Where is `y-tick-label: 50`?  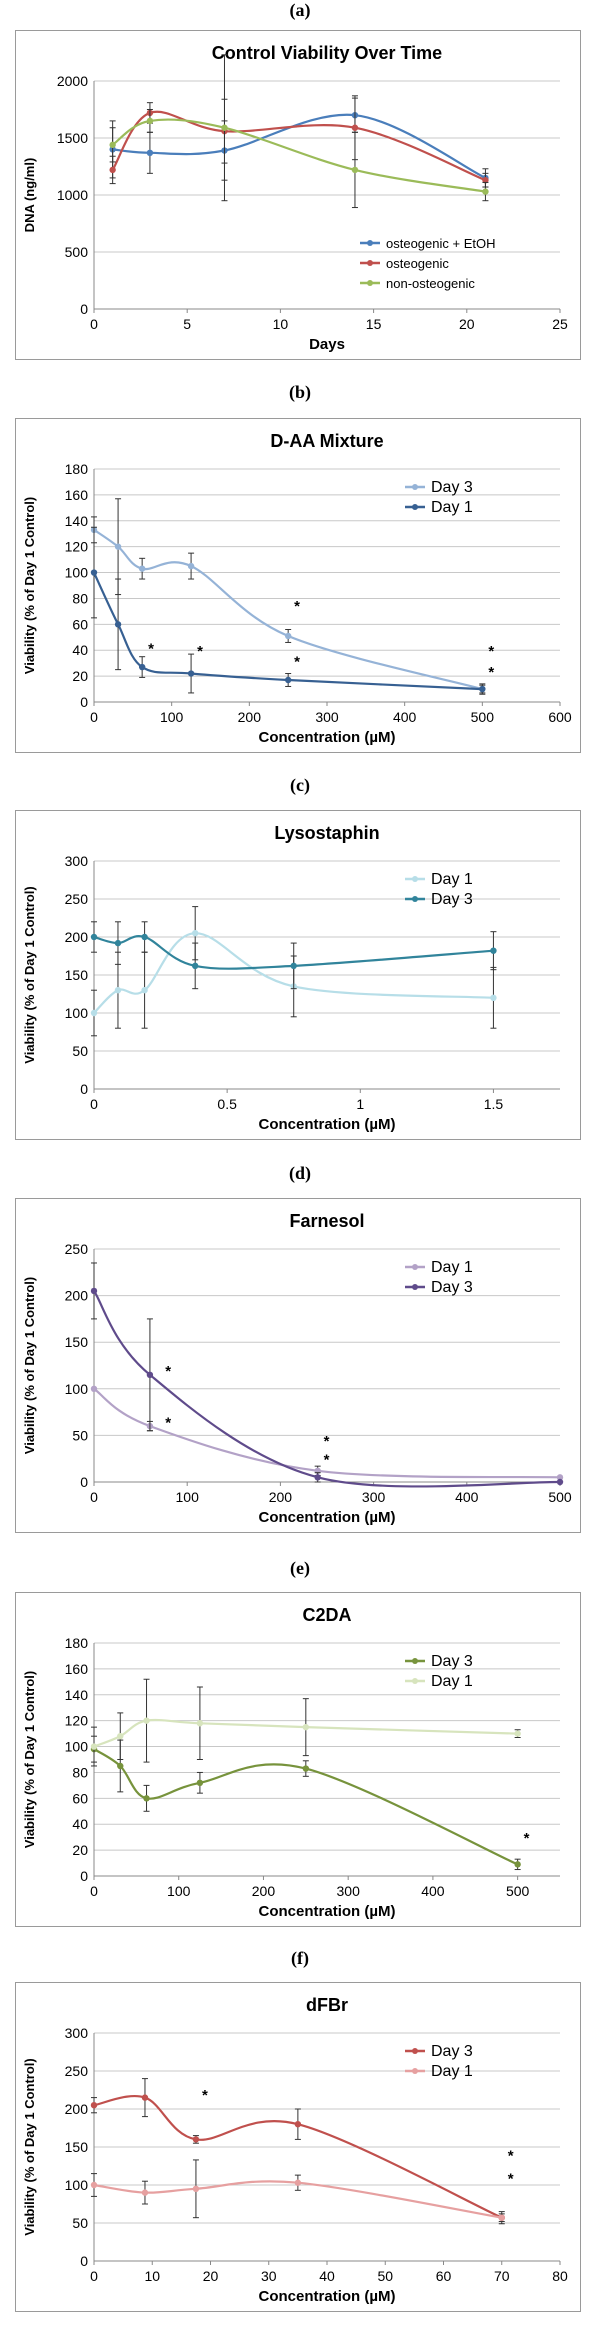 y-tick-label: 50 is located at coordinates (80, 1435).